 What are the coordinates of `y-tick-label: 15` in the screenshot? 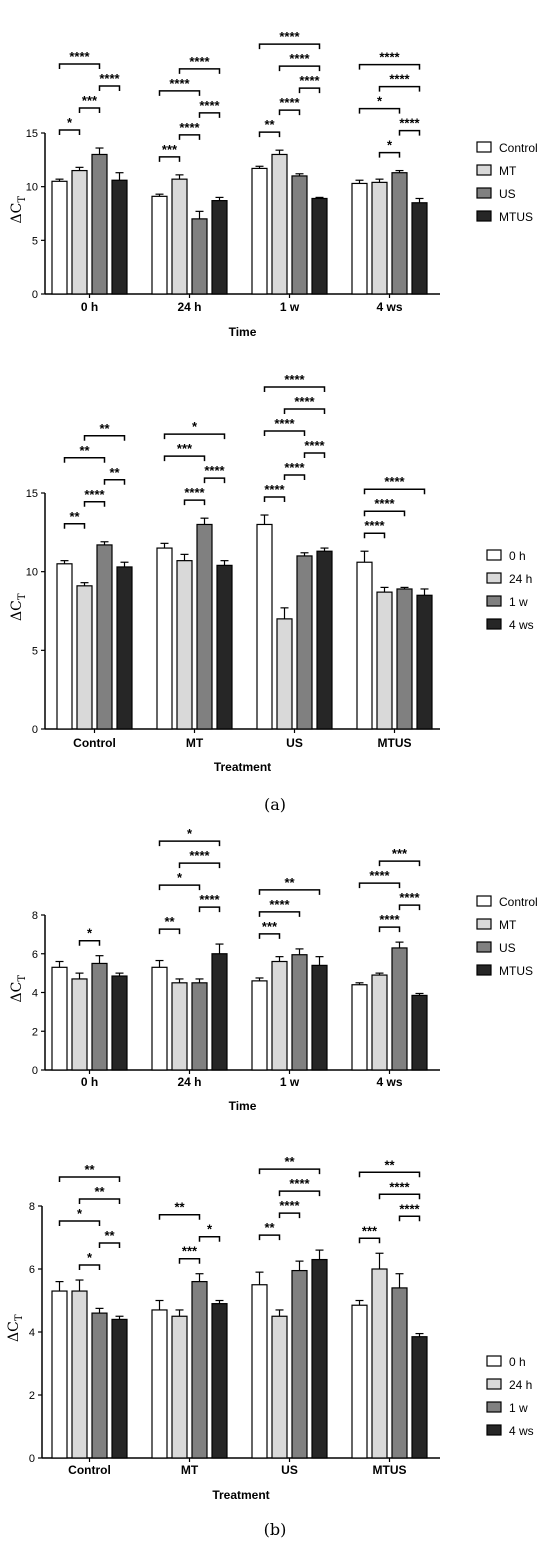 It's located at (32, 134).